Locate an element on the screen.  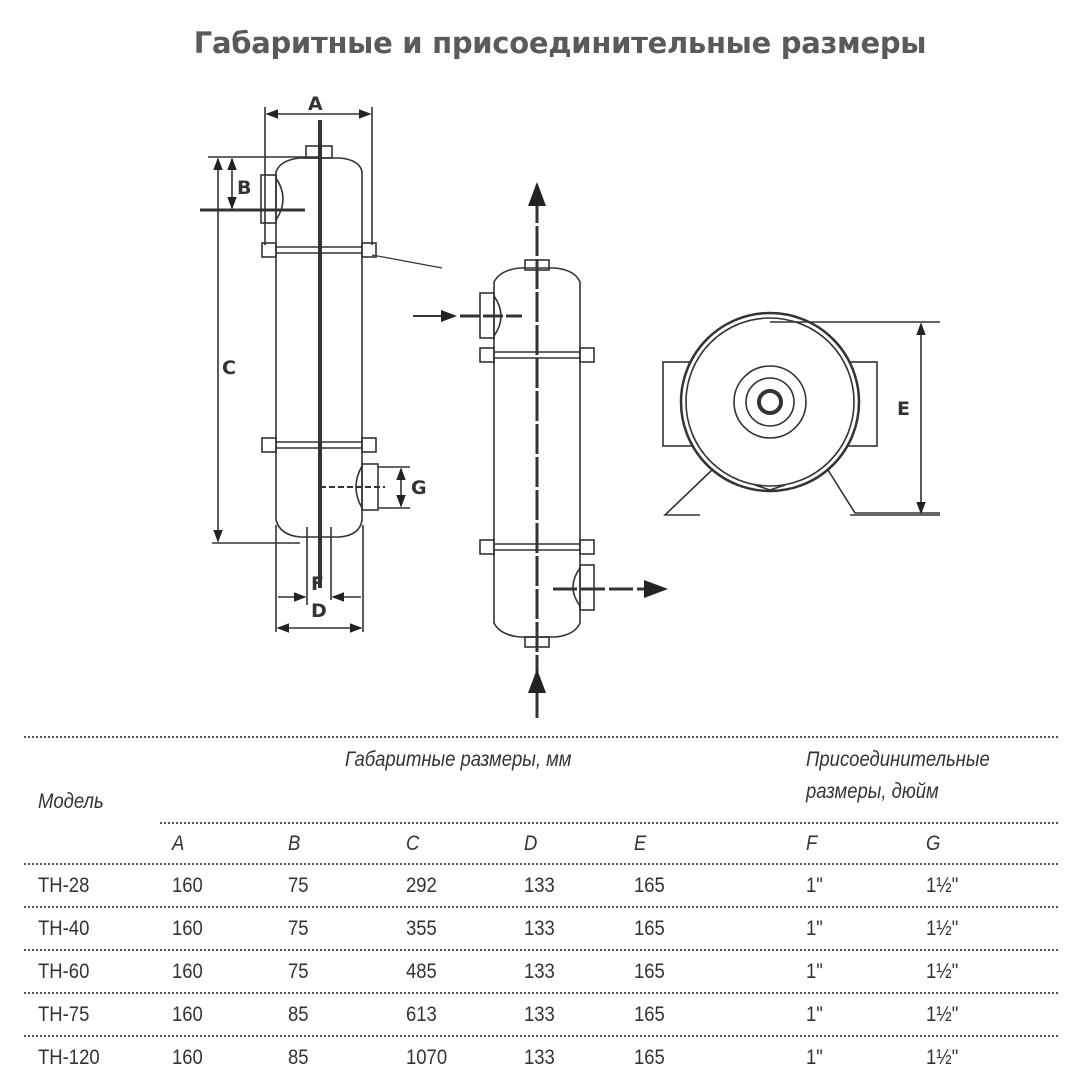
column-header: F is located at coordinates (812, 843).